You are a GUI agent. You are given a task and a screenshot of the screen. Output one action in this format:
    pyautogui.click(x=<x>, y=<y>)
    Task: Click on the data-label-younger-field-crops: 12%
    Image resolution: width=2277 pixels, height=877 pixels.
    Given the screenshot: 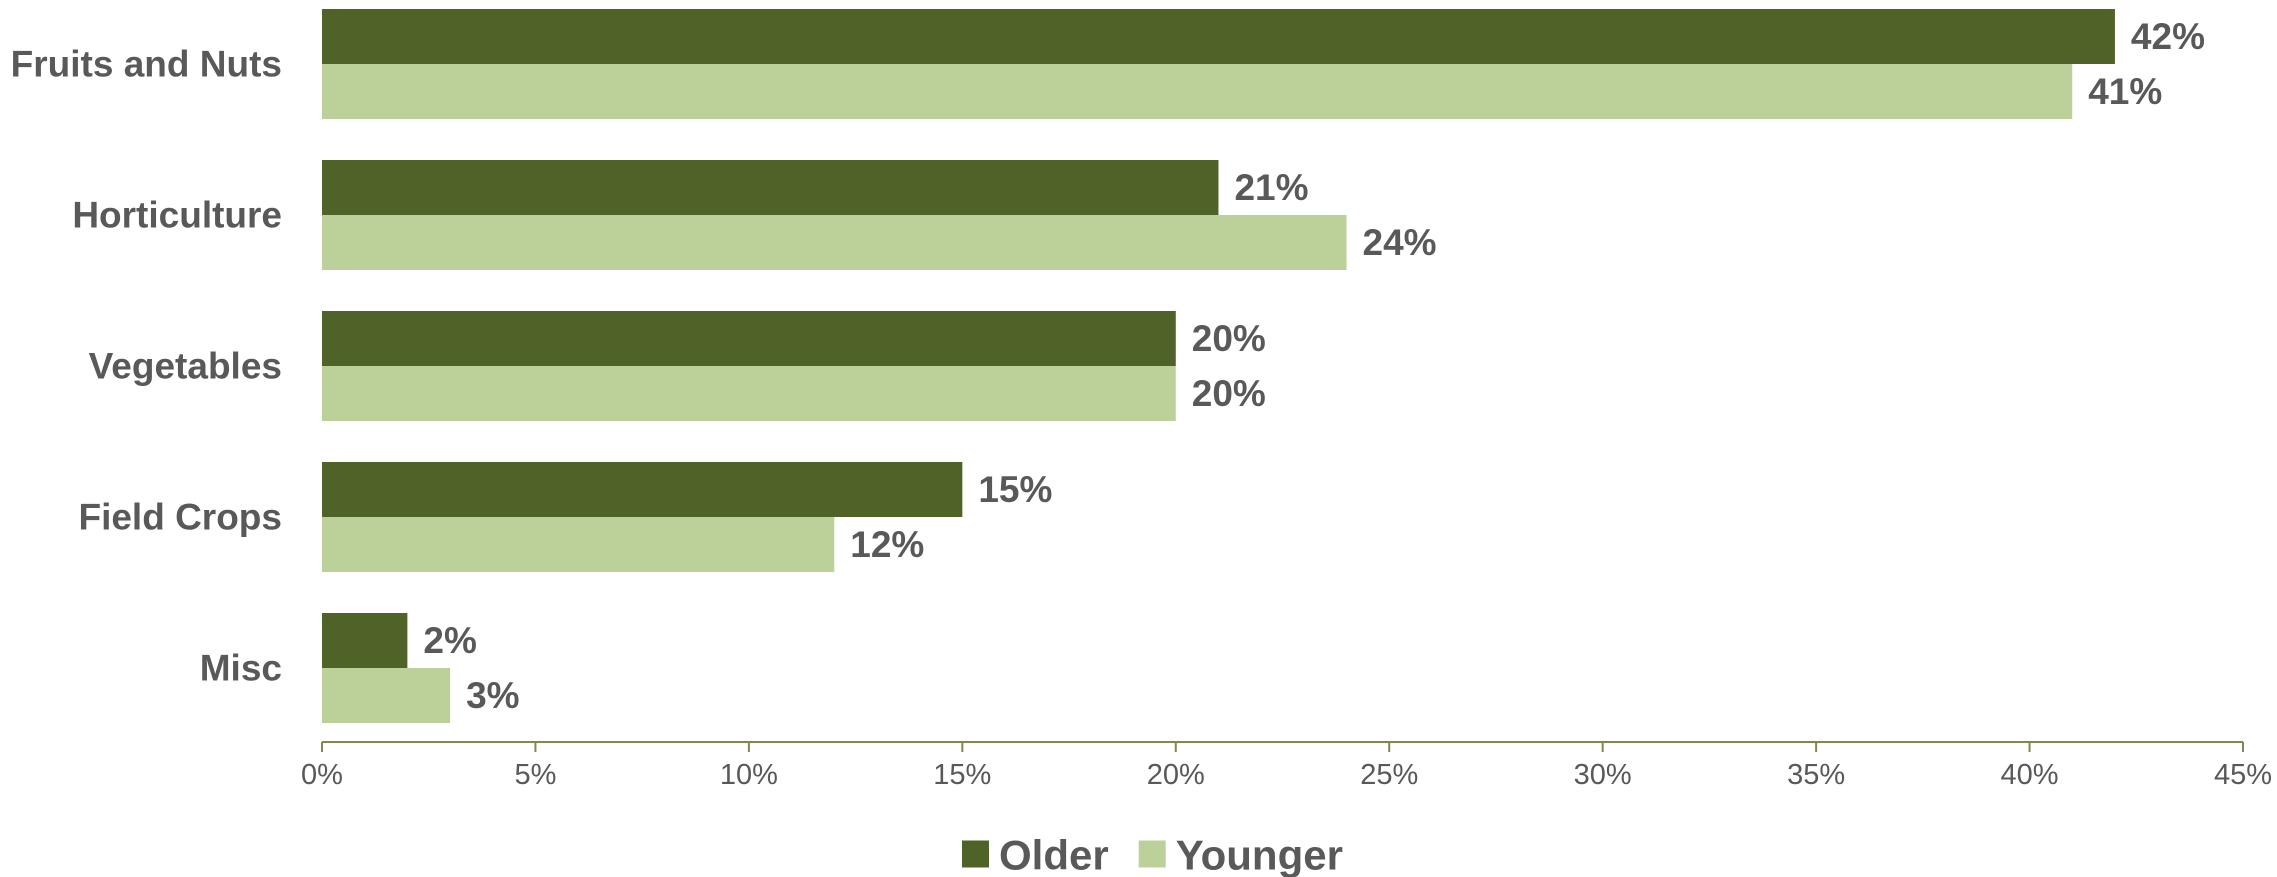 What is the action you would take?
    pyautogui.click(x=887, y=544)
    